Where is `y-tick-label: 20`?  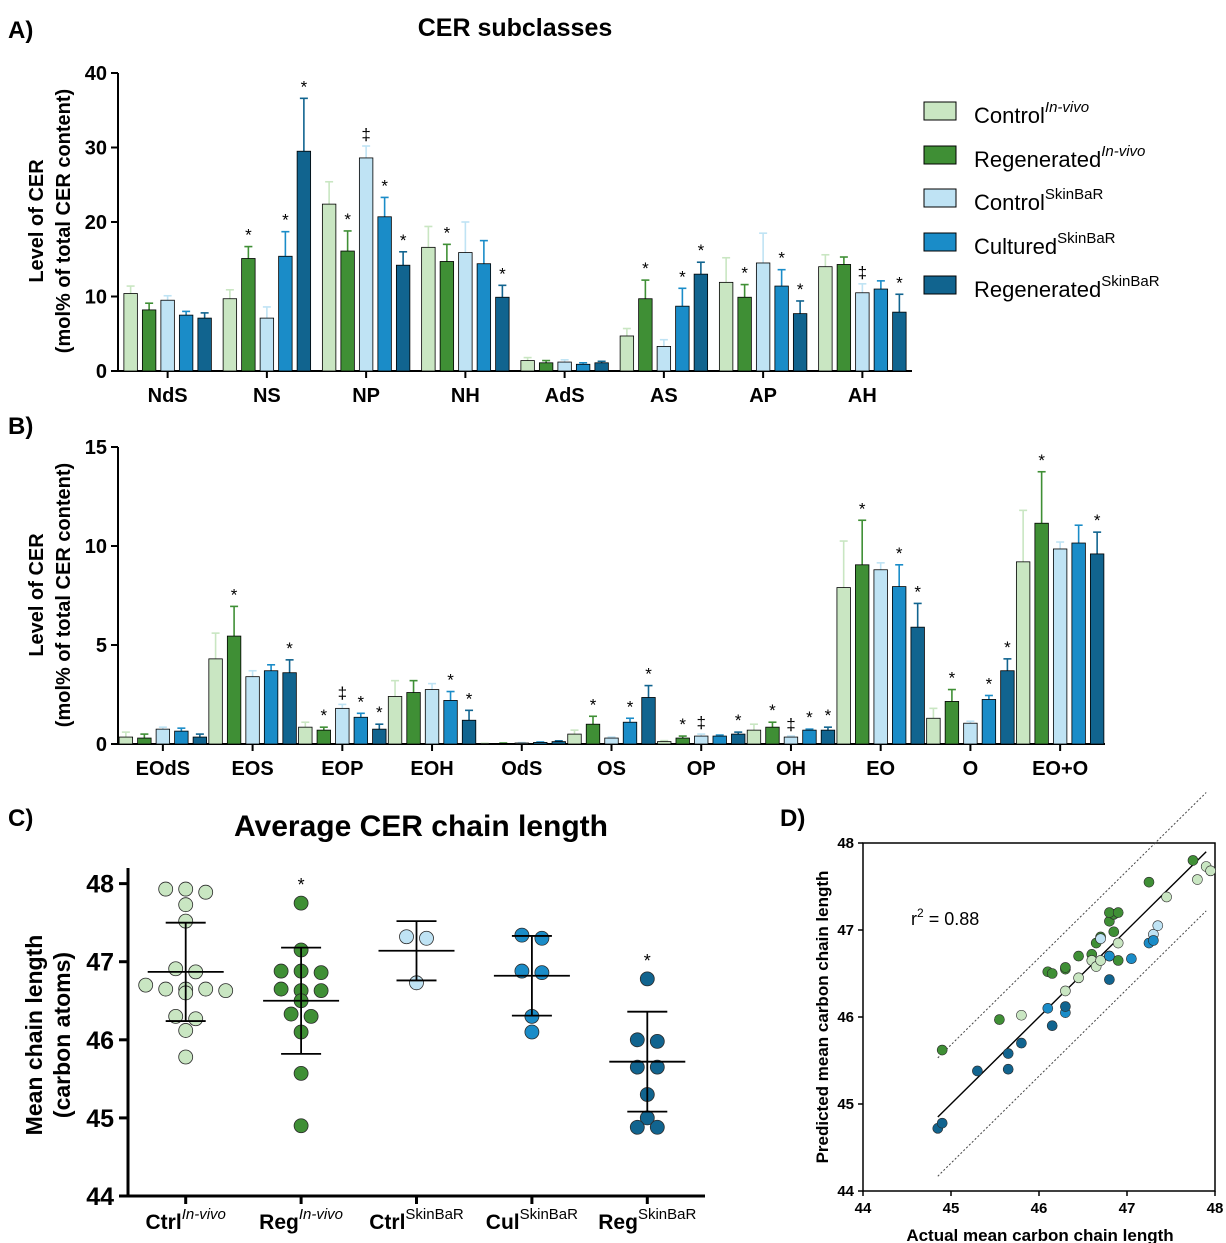
y-tick-label: 20 is located at coordinates (96, 223).